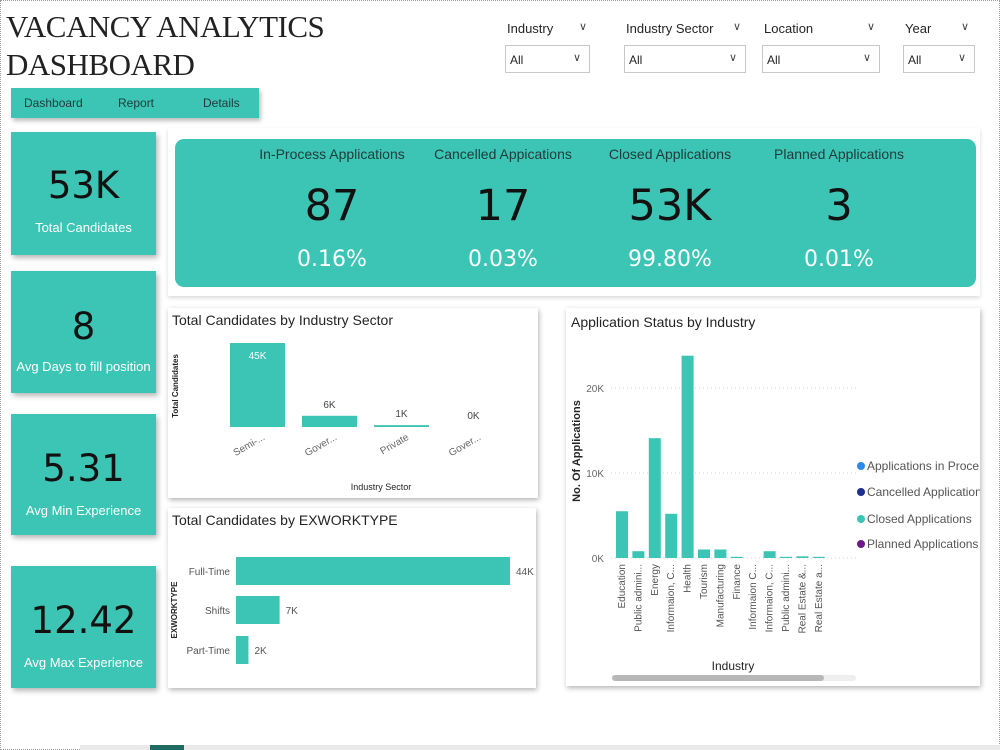 Image resolution: width=1000 pixels, height=750 pixels. What do you see at coordinates (636, 60) in the screenshot?
I see `industry-sector-dropdown-value: All` at bounding box center [636, 60].